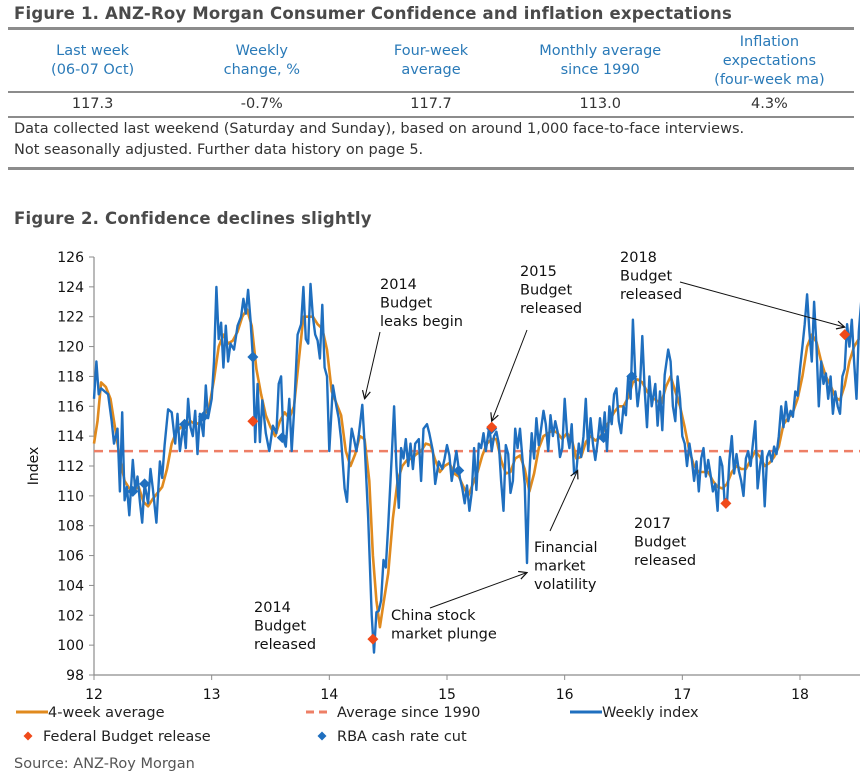  I want to click on y-axis-label: Index, so click(34, 466).